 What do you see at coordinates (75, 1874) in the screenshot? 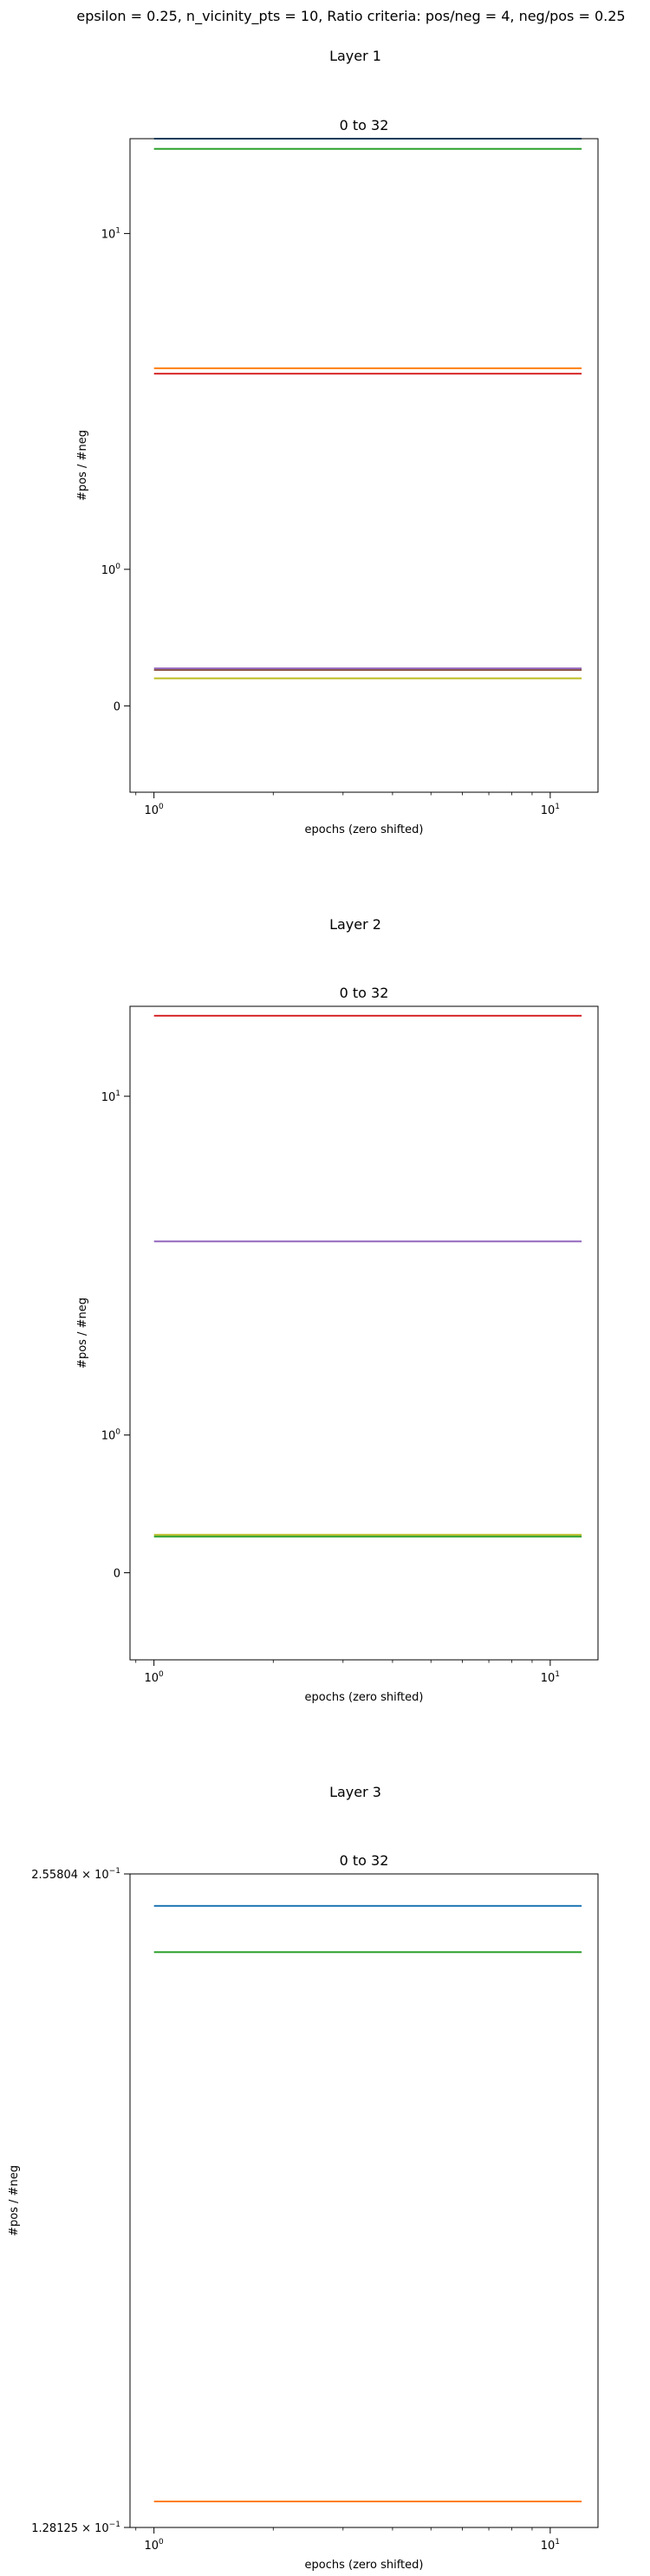
I see `y-tick-label: 2.55804 × 10−1` at bounding box center [75, 1874].